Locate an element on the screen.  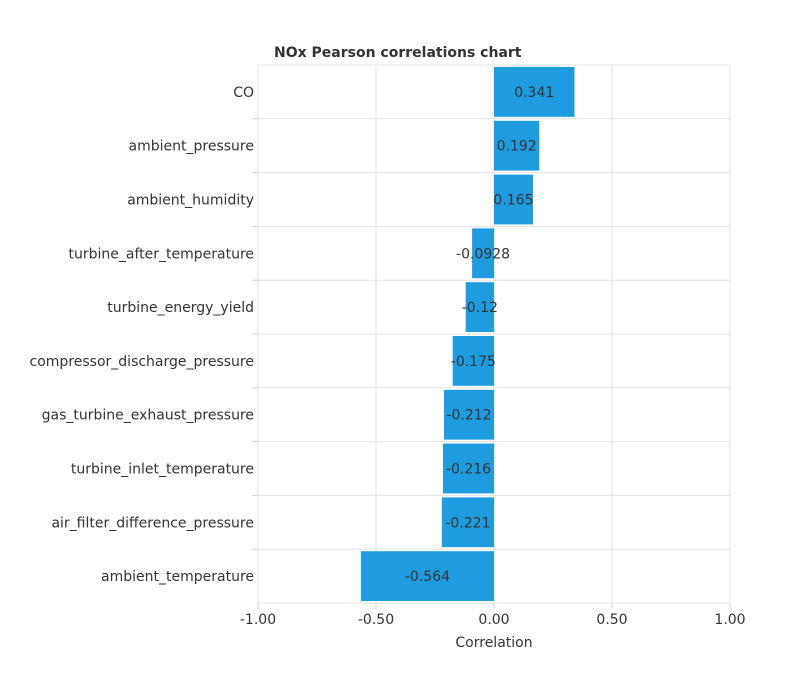
category-label: compressor_discharge_pressure is located at coordinates (142, 362).